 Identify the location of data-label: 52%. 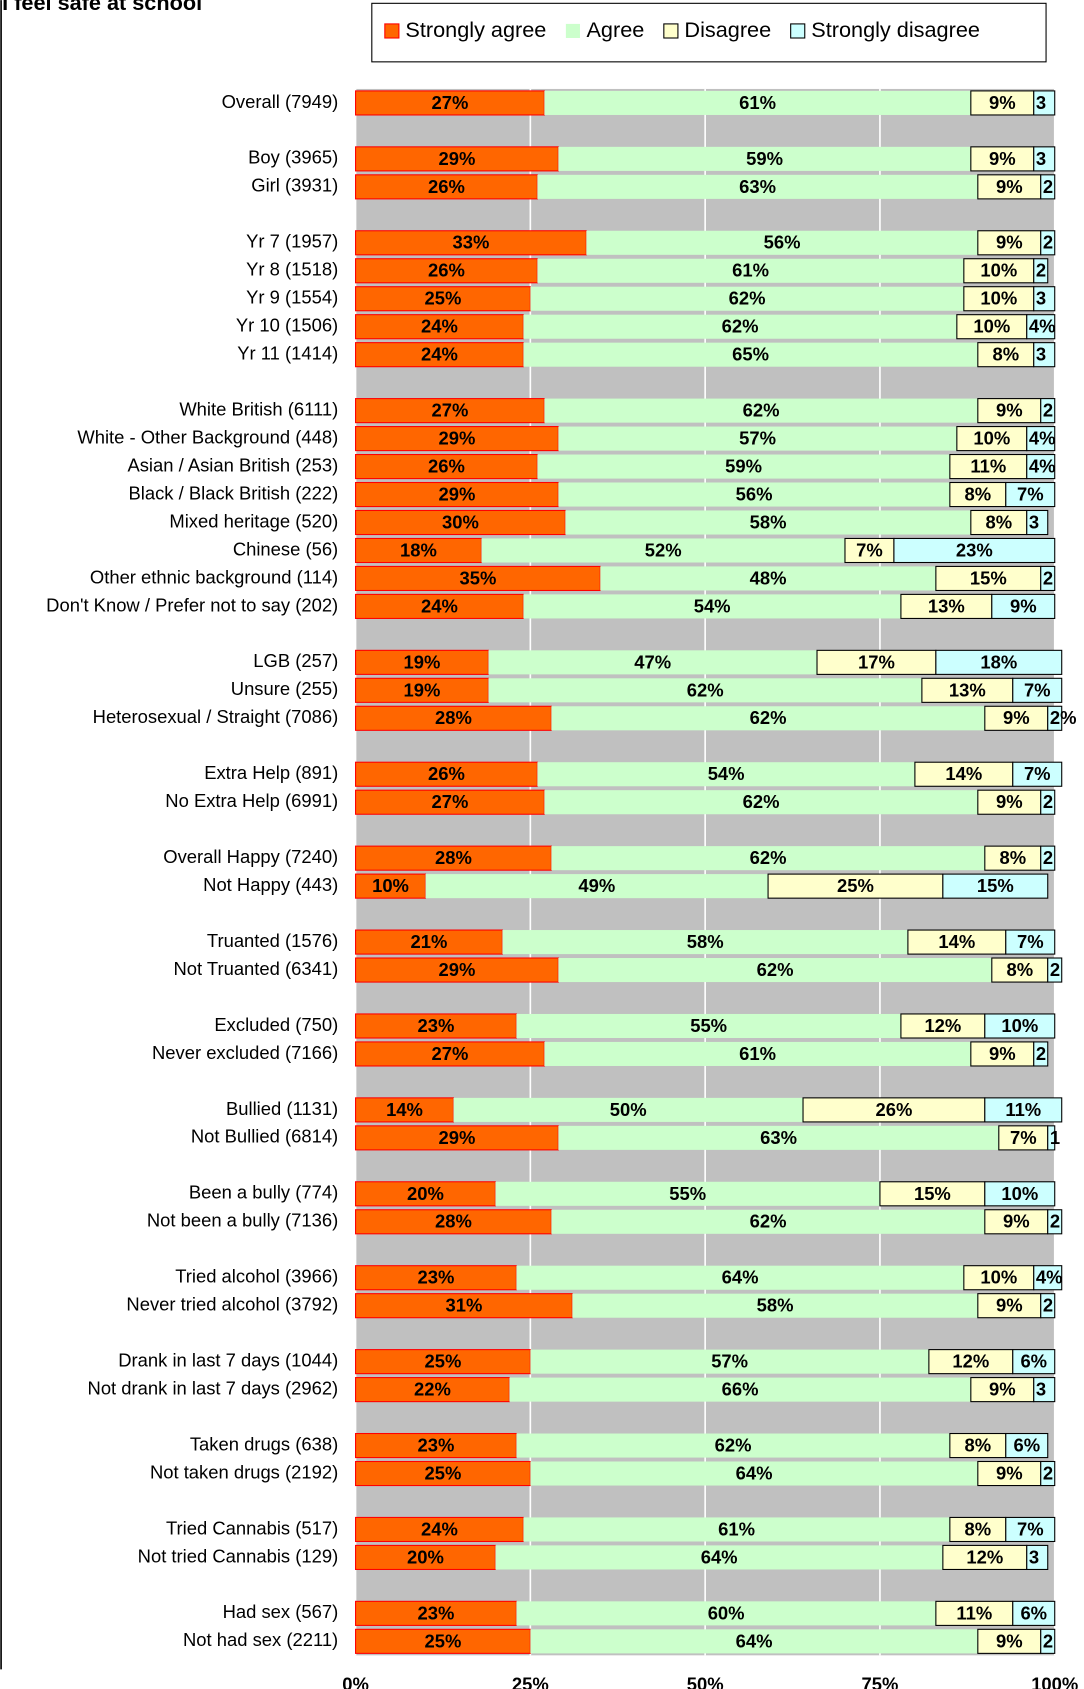
(663, 549).